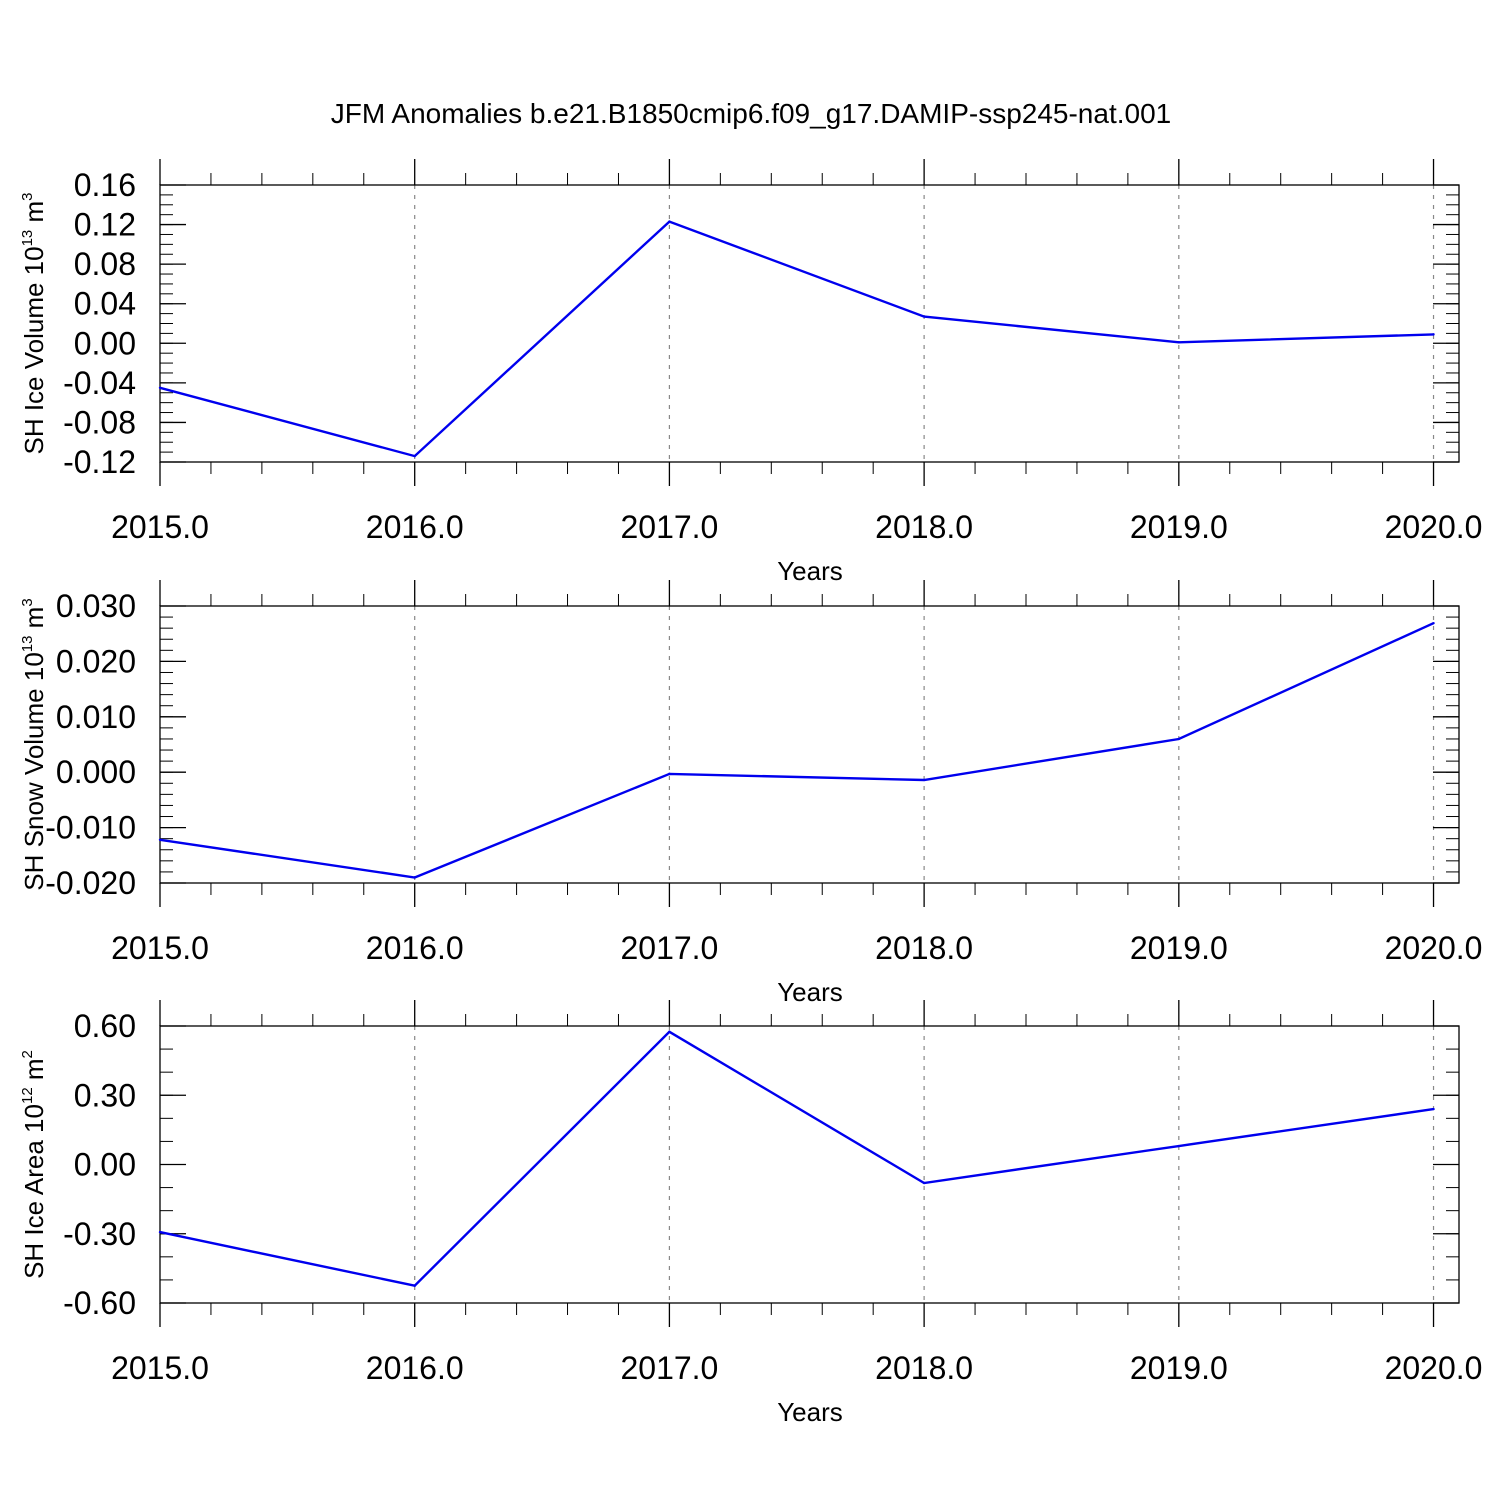 This screenshot has width=1500, height=1505. I want to click on y-tick-label: 0.020, so click(96, 661).